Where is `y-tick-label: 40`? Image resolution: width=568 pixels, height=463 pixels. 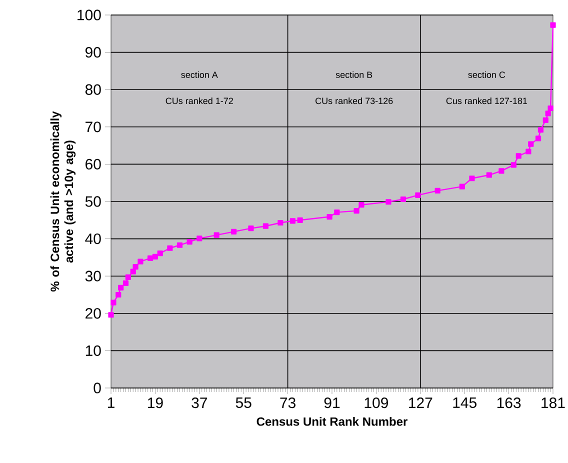
y-tick-label: 40 is located at coordinates (93, 238).